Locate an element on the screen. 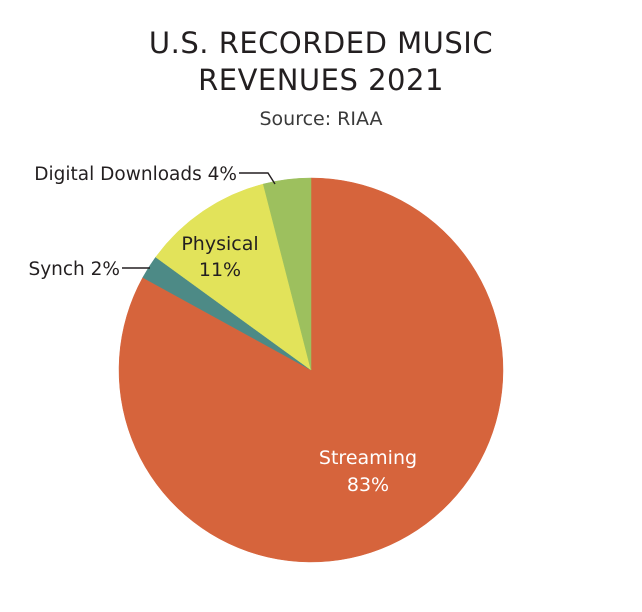 The height and width of the screenshot is (612, 642). physical-label: Physical is located at coordinates (219, 244).